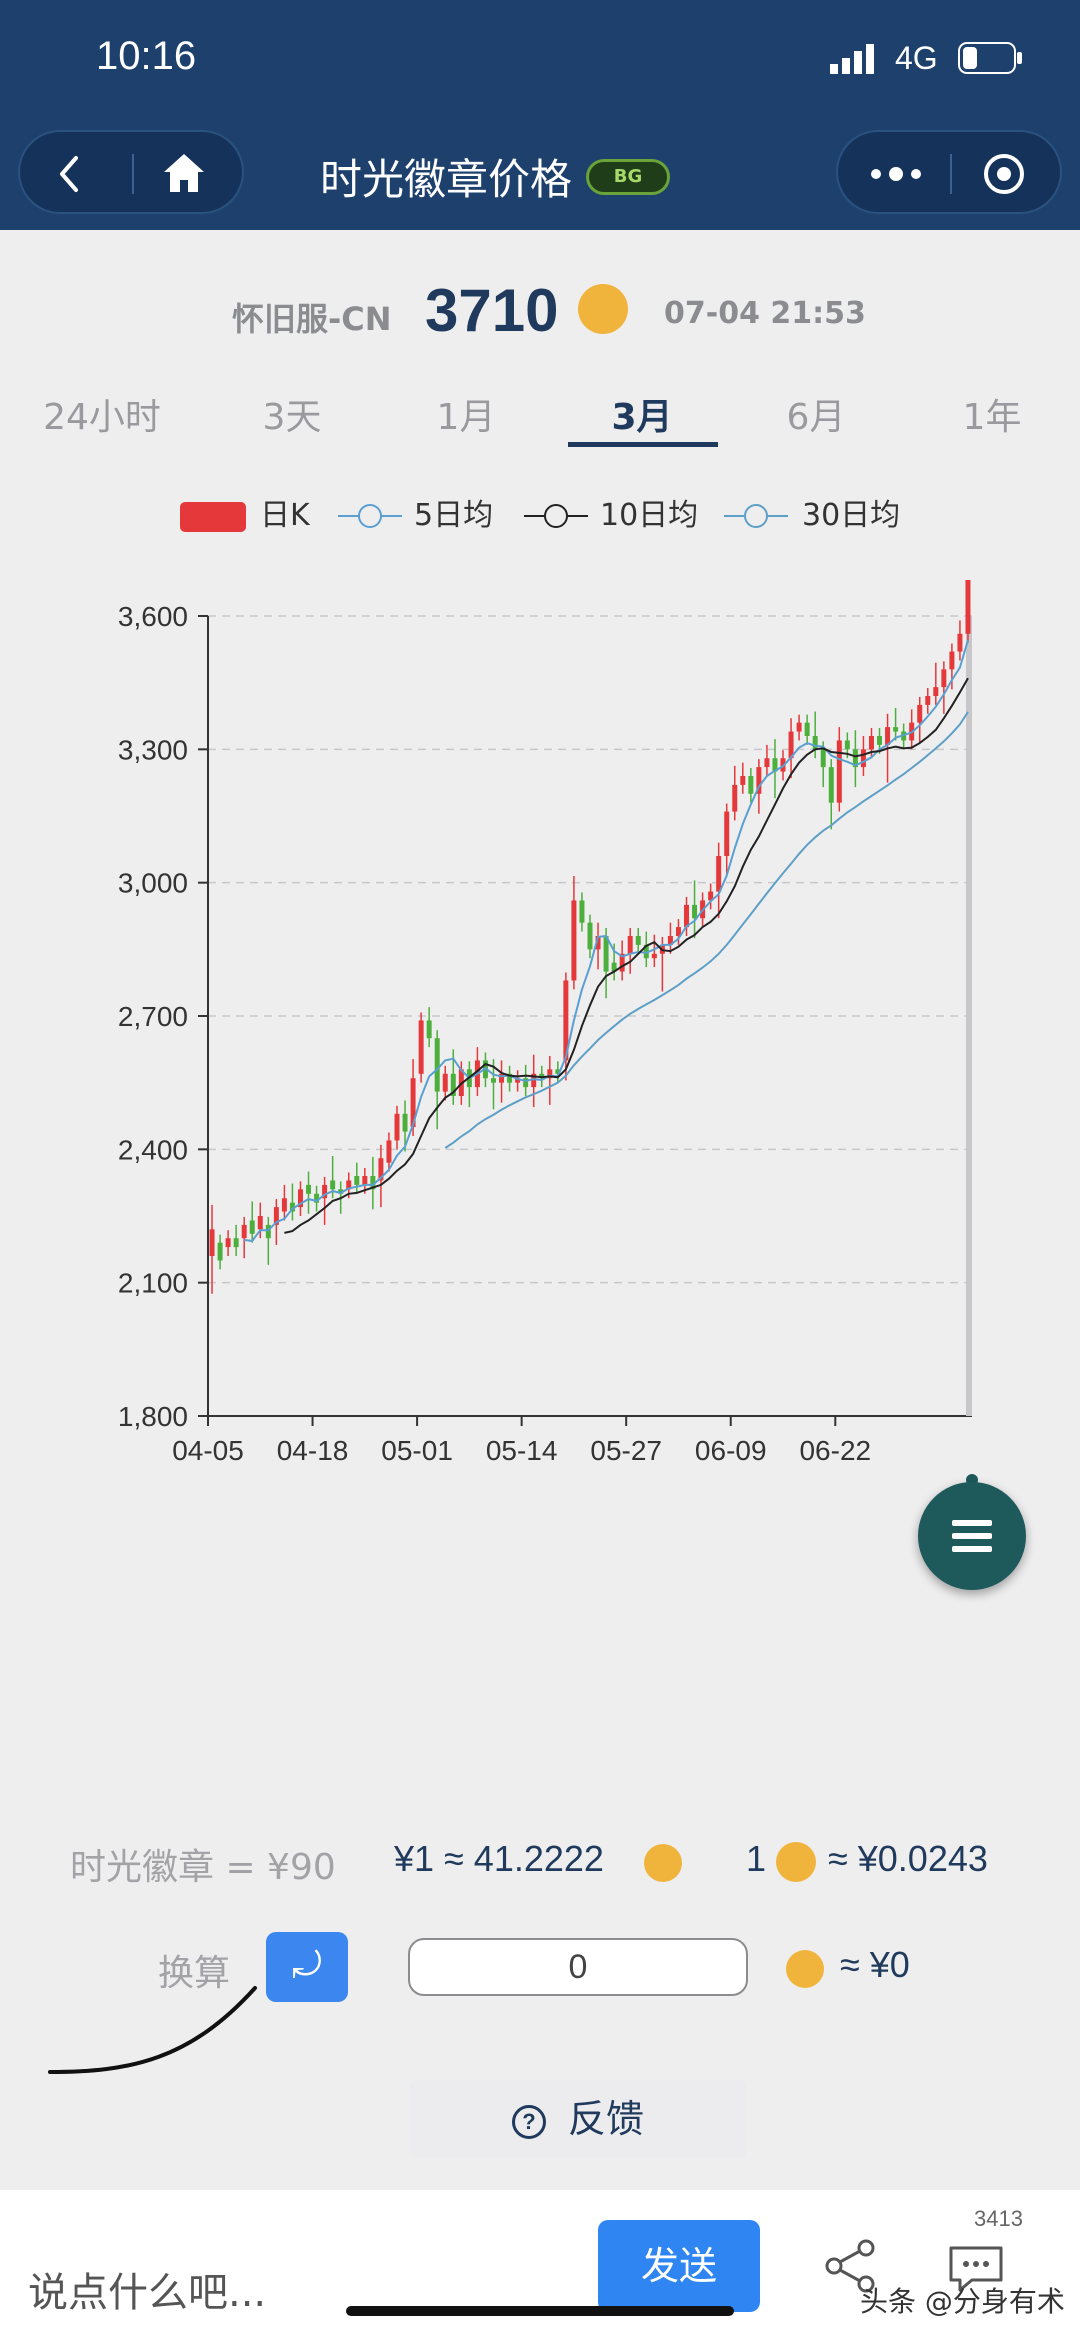 The width and height of the screenshot is (1080, 2336). Describe the element at coordinates (949, 172) in the screenshot. I see `nav-pill-right` at that location.